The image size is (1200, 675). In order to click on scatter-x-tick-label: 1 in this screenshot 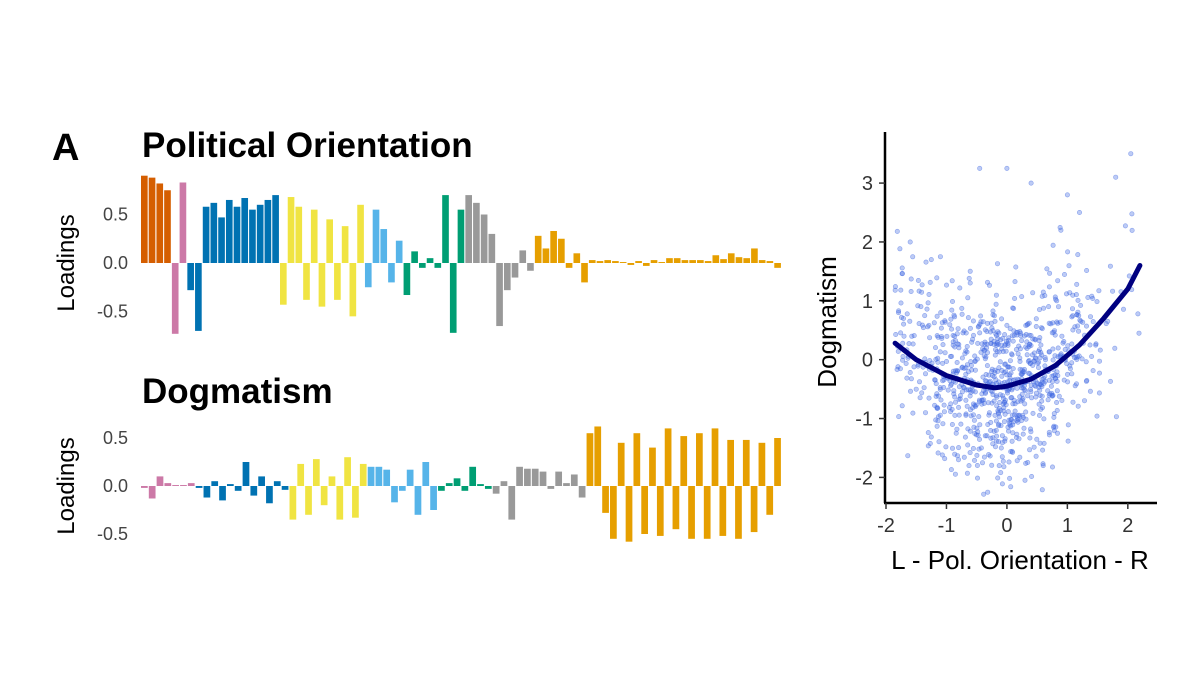, I will do `click(1067, 526)`.